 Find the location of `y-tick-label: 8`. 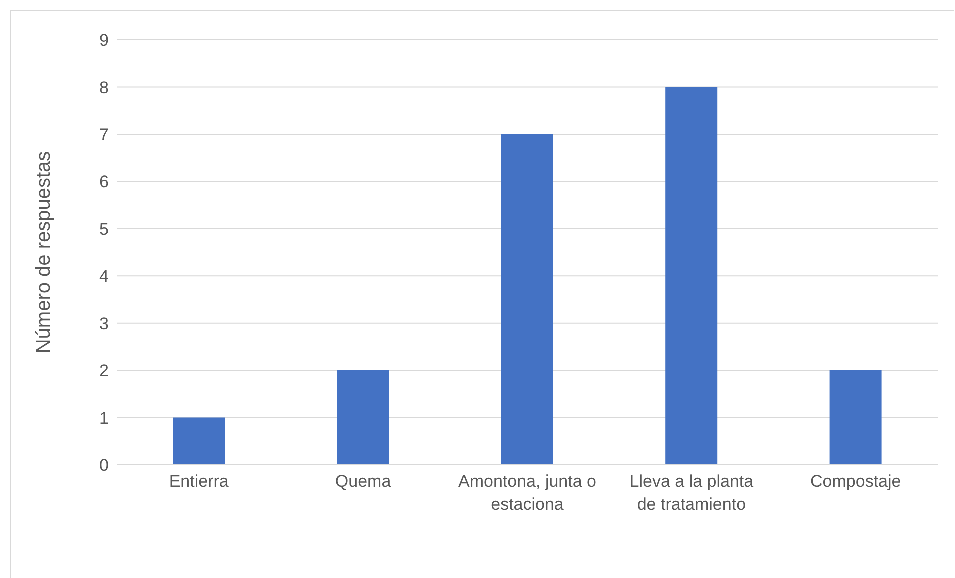

y-tick-label: 8 is located at coordinates (104, 88).